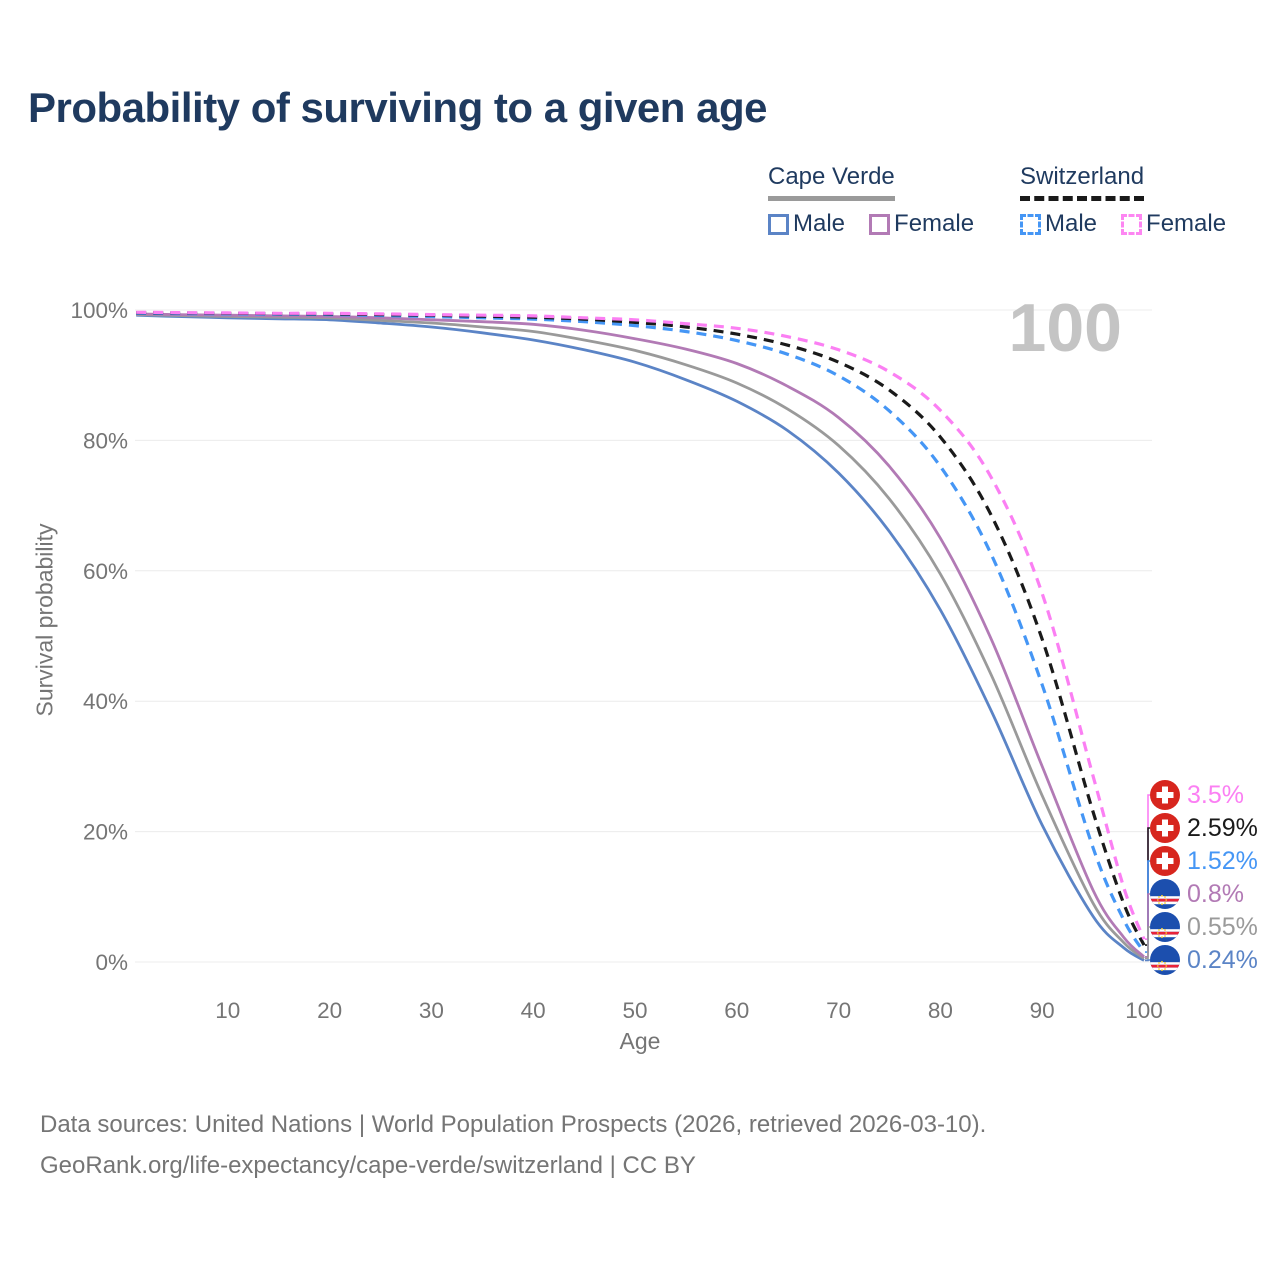  Describe the element at coordinates (940, 1010) in the screenshot. I see `x-tick-label: 80` at that location.